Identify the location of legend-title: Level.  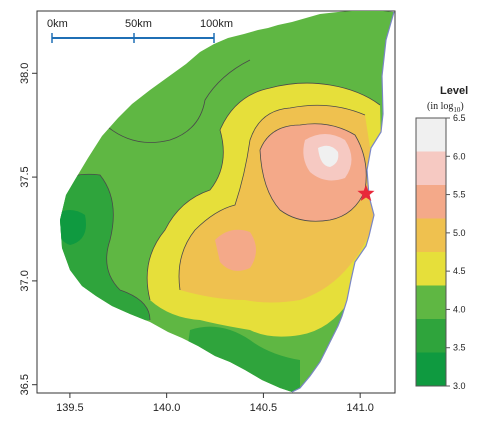
(454, 91).